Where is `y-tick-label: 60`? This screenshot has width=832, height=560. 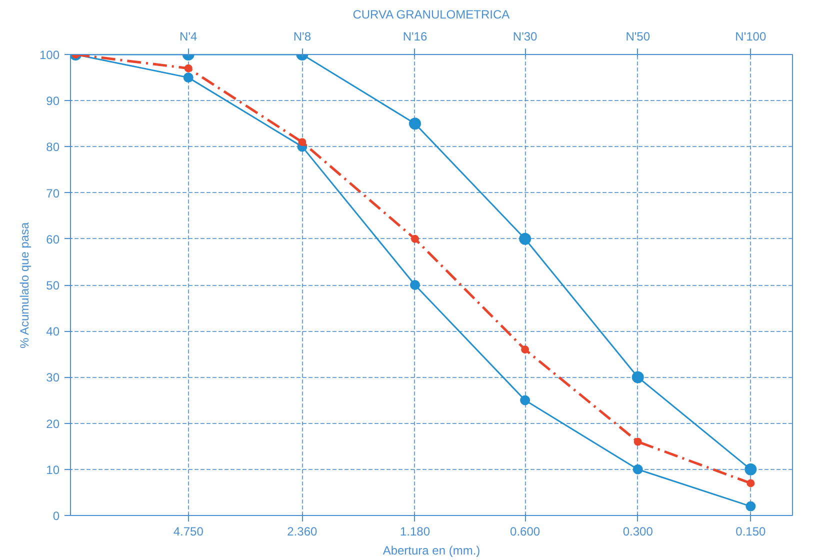 y-tick-label: 60 is located at coordinates (53, 239).